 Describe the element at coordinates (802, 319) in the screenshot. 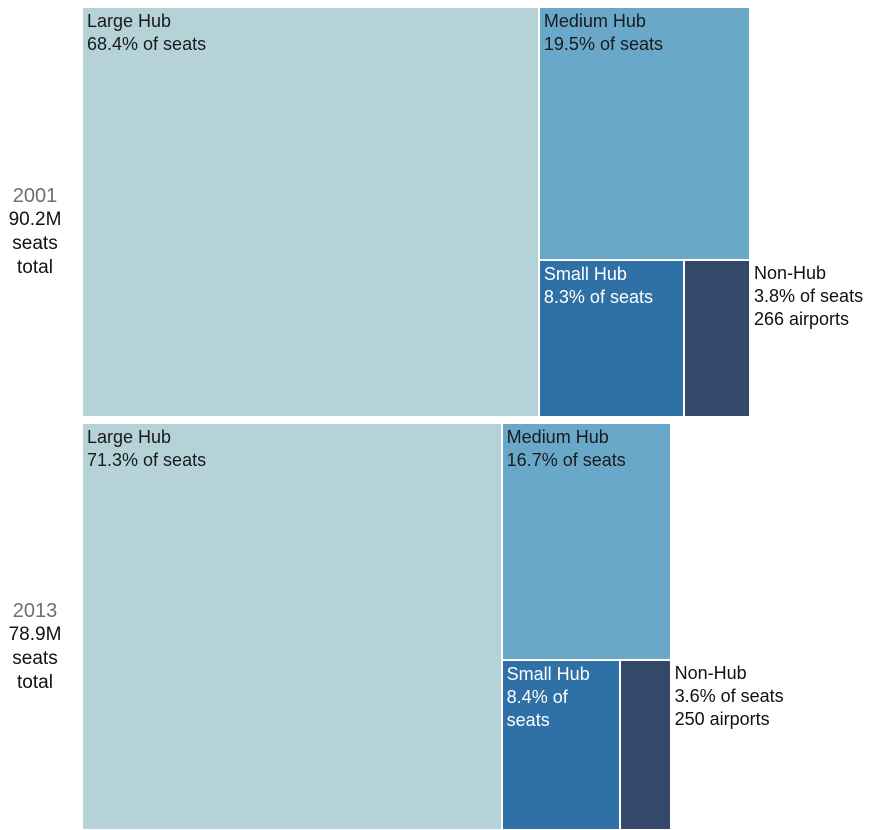

I see `treemap-label-line-2: 266 airports` at that location.